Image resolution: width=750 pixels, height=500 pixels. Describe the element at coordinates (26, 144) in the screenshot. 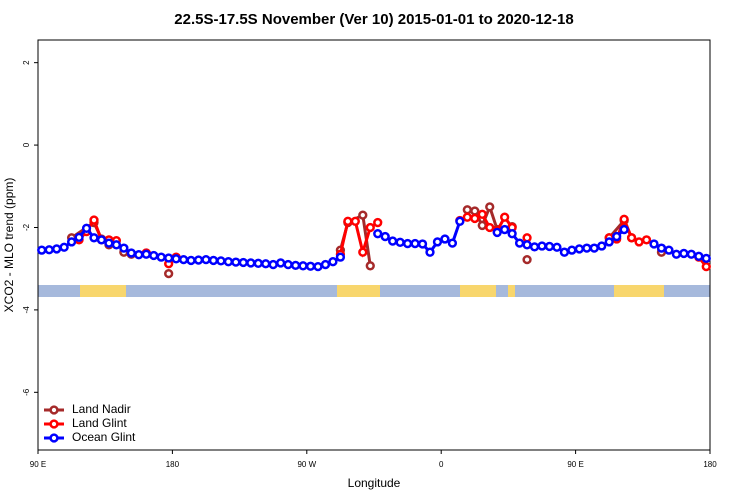

I see `y-tick-label: 0` at that location.